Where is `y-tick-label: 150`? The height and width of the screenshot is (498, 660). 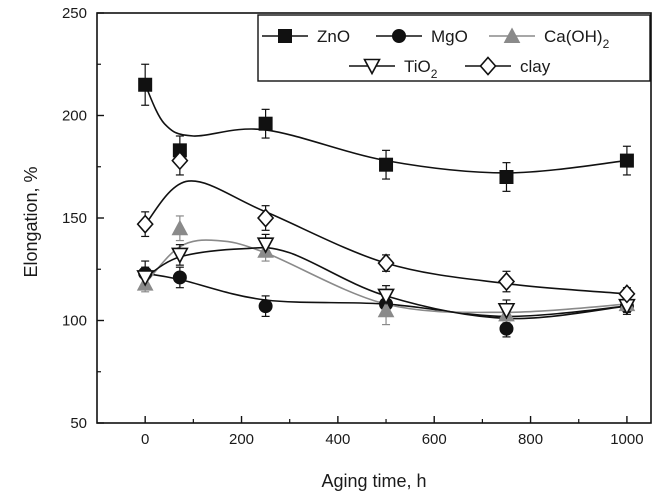
y-tick-label: 150 is located at coordinates (74, 218).